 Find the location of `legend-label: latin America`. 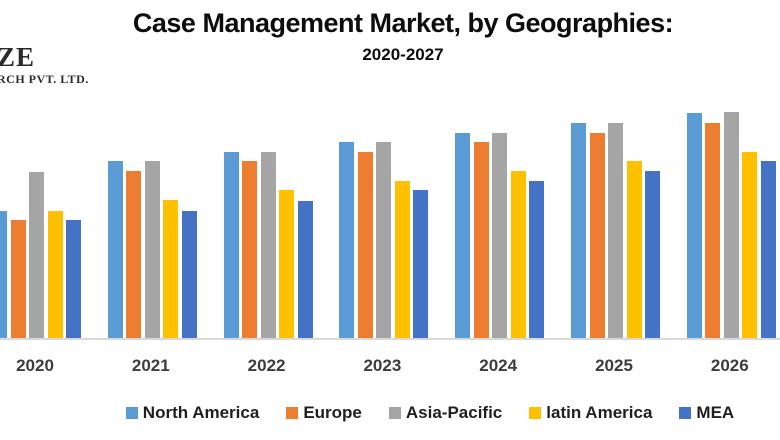

legend-label: latin America is located at coordinates (599, 412).